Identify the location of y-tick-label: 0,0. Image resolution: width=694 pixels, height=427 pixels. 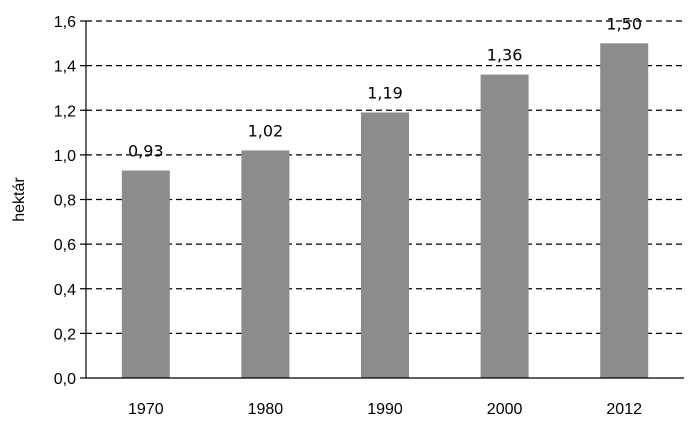
(65, 379).